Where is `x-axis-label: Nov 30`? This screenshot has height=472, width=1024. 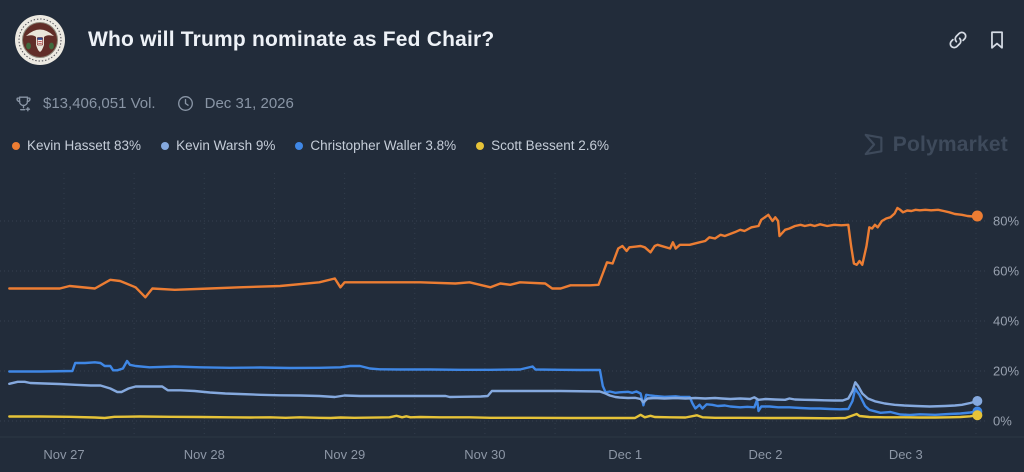
x-axis-label: Nov 30 is located at coordinates (484, 454).